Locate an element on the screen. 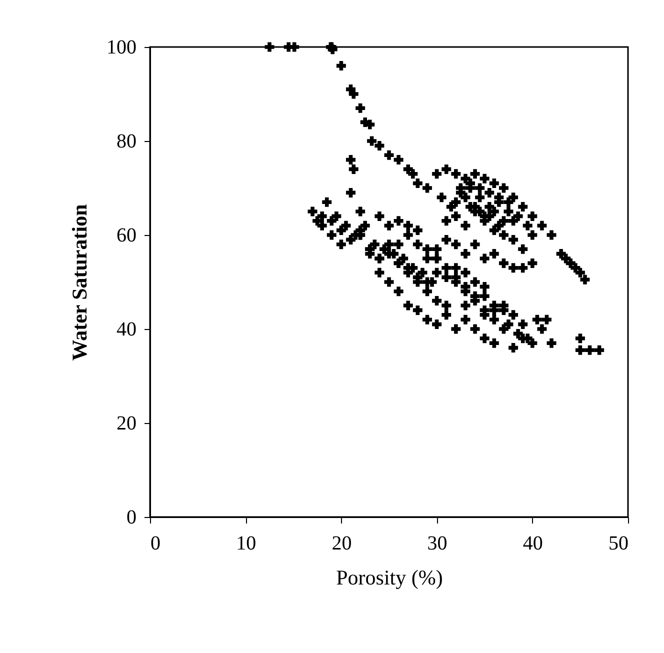 This screenshot has width=664, height=653. y-tick-label: 0 is located at coordinates (131, 517).